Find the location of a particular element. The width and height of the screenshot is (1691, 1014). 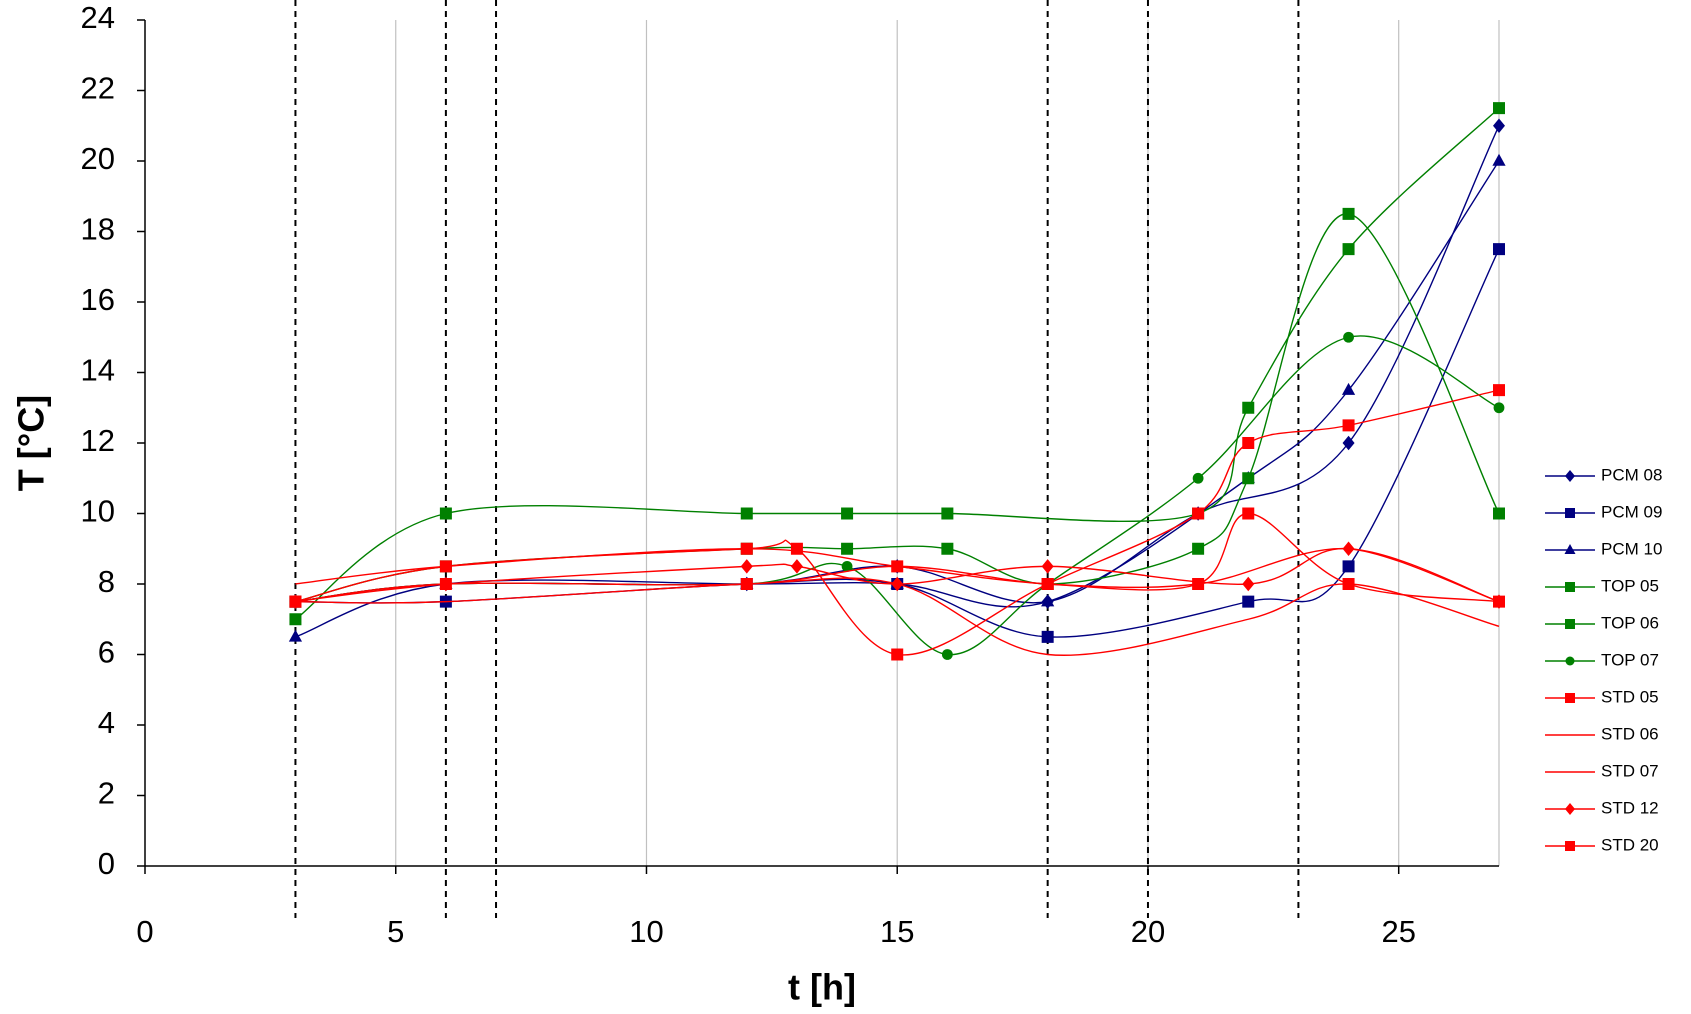

y-tick-label: 2 is located at coordinates (106, 793).